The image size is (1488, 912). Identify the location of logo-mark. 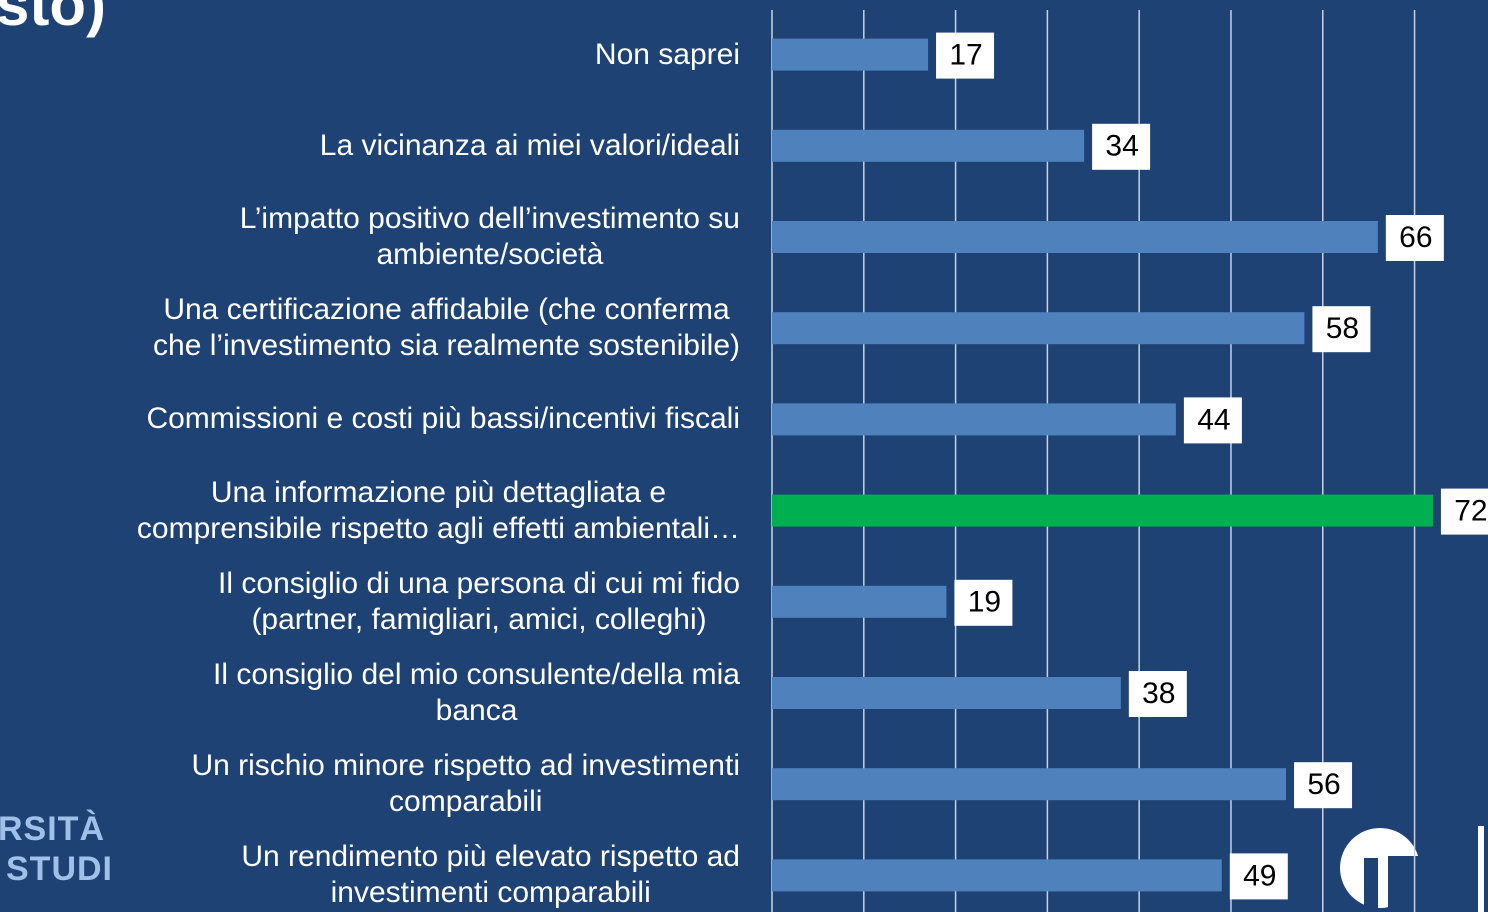
(1412, 869).